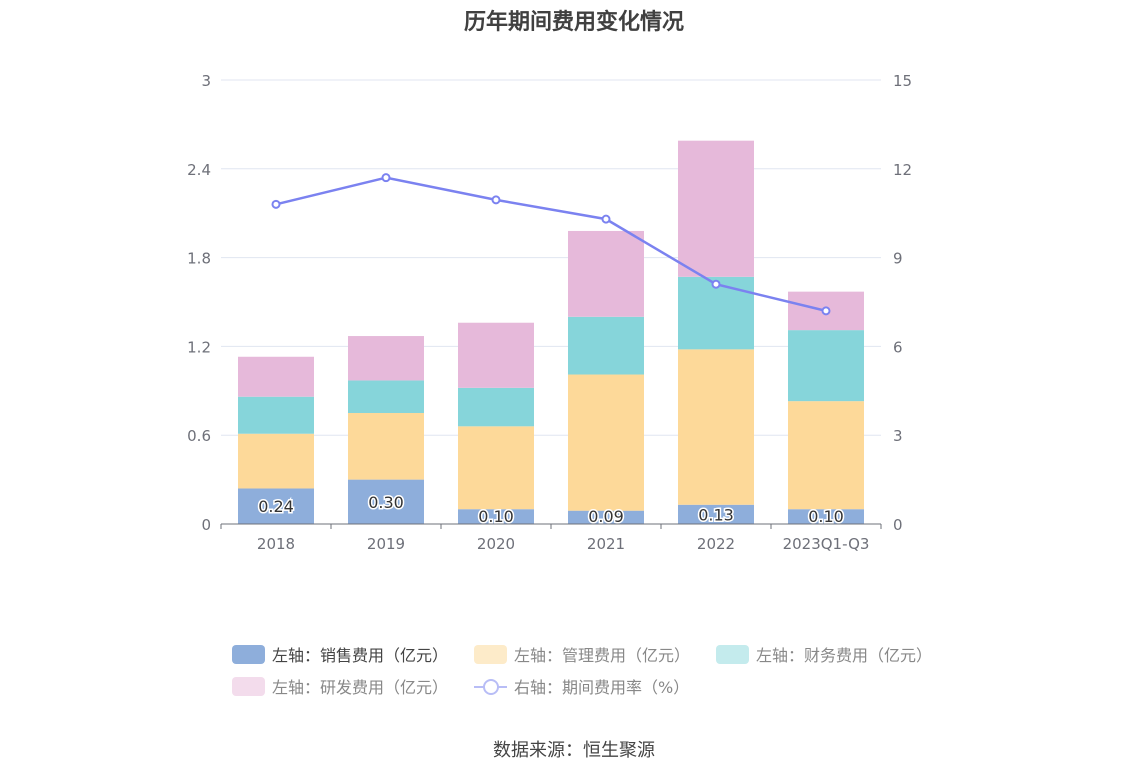 Image resolution: width=1148 pixels, height=776 pixels. Describe the element at coordinates (574, 750) in the screenshot. I see `source-note: 数据来源：恒生聚源` at that location.